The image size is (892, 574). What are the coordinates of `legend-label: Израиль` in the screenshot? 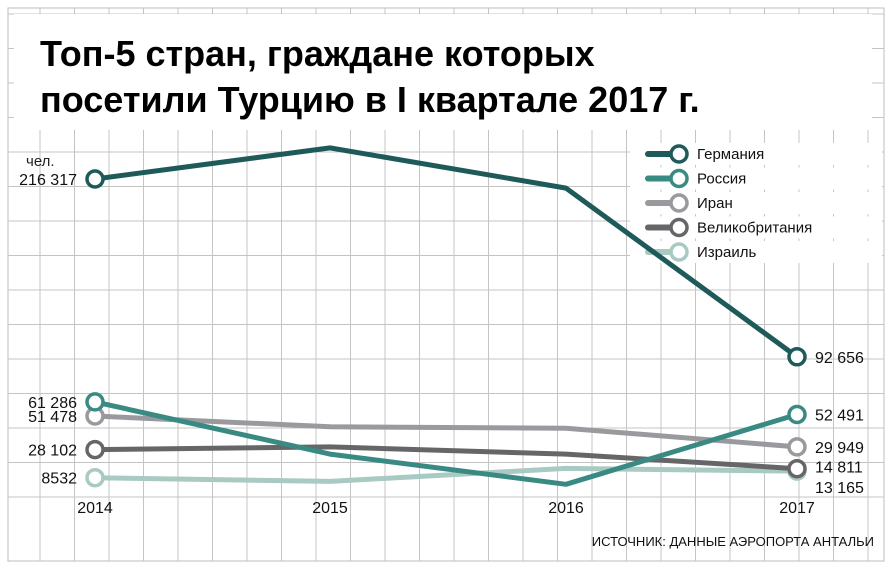 It's located at (726, 252).